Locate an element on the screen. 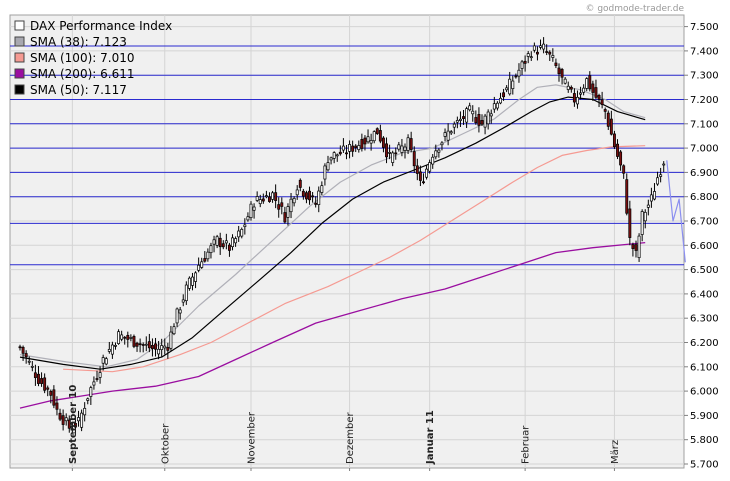 This screenshot has height=481, width=730. y-tick-label: 5.900 is located at coordinates (704, 416).